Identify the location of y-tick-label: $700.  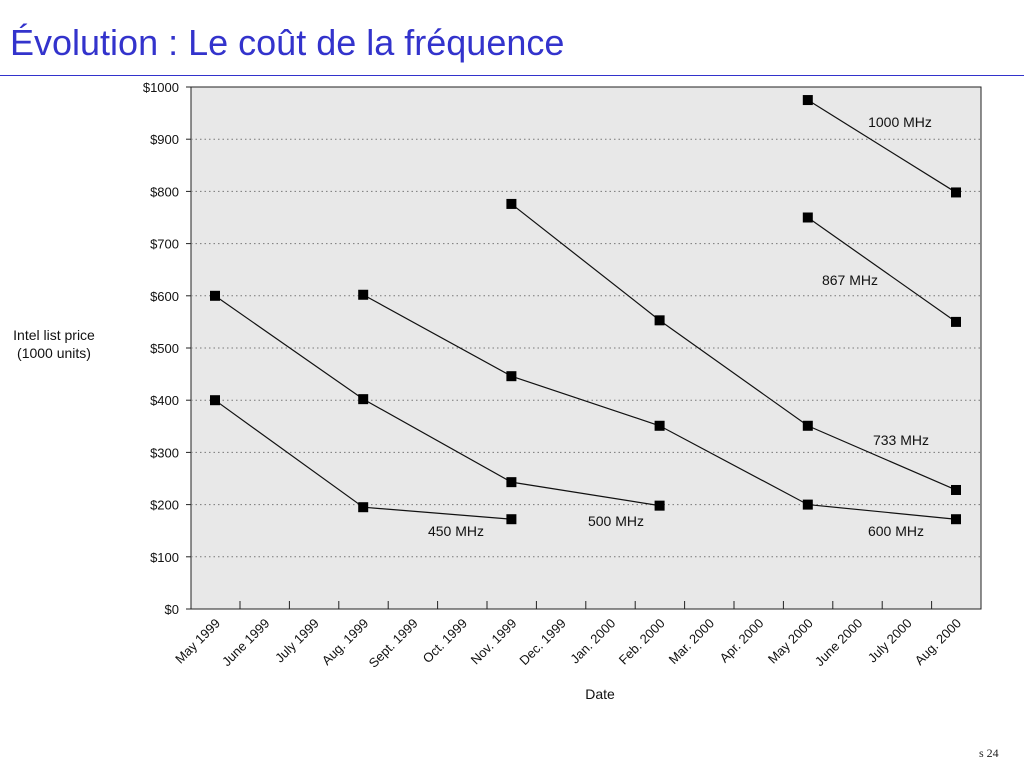
(164, 244).